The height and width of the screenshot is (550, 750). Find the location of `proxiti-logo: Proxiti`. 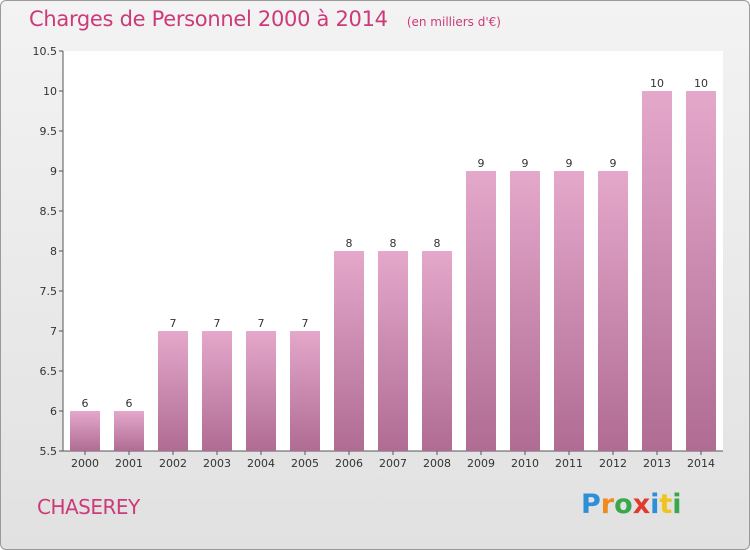

proxiti-logo: Proxiti is located at coordinates (631, 504).